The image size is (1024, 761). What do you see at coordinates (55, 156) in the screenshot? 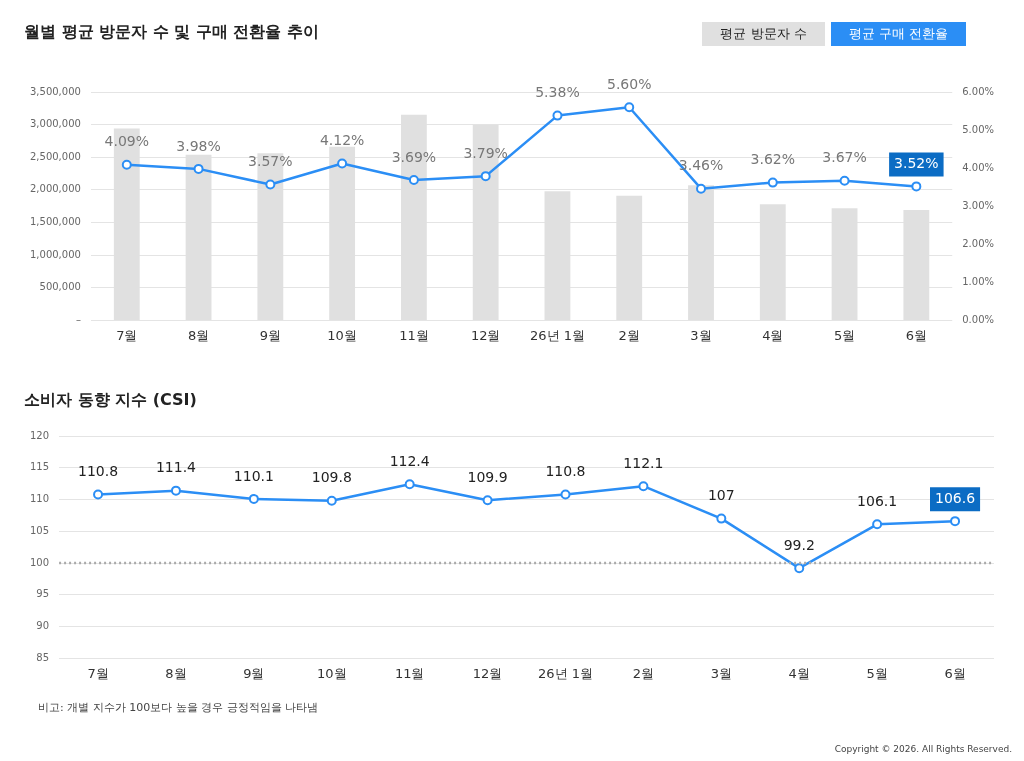
I see `y-tick-label: 2,500,000` at bounding box center [55, 156].